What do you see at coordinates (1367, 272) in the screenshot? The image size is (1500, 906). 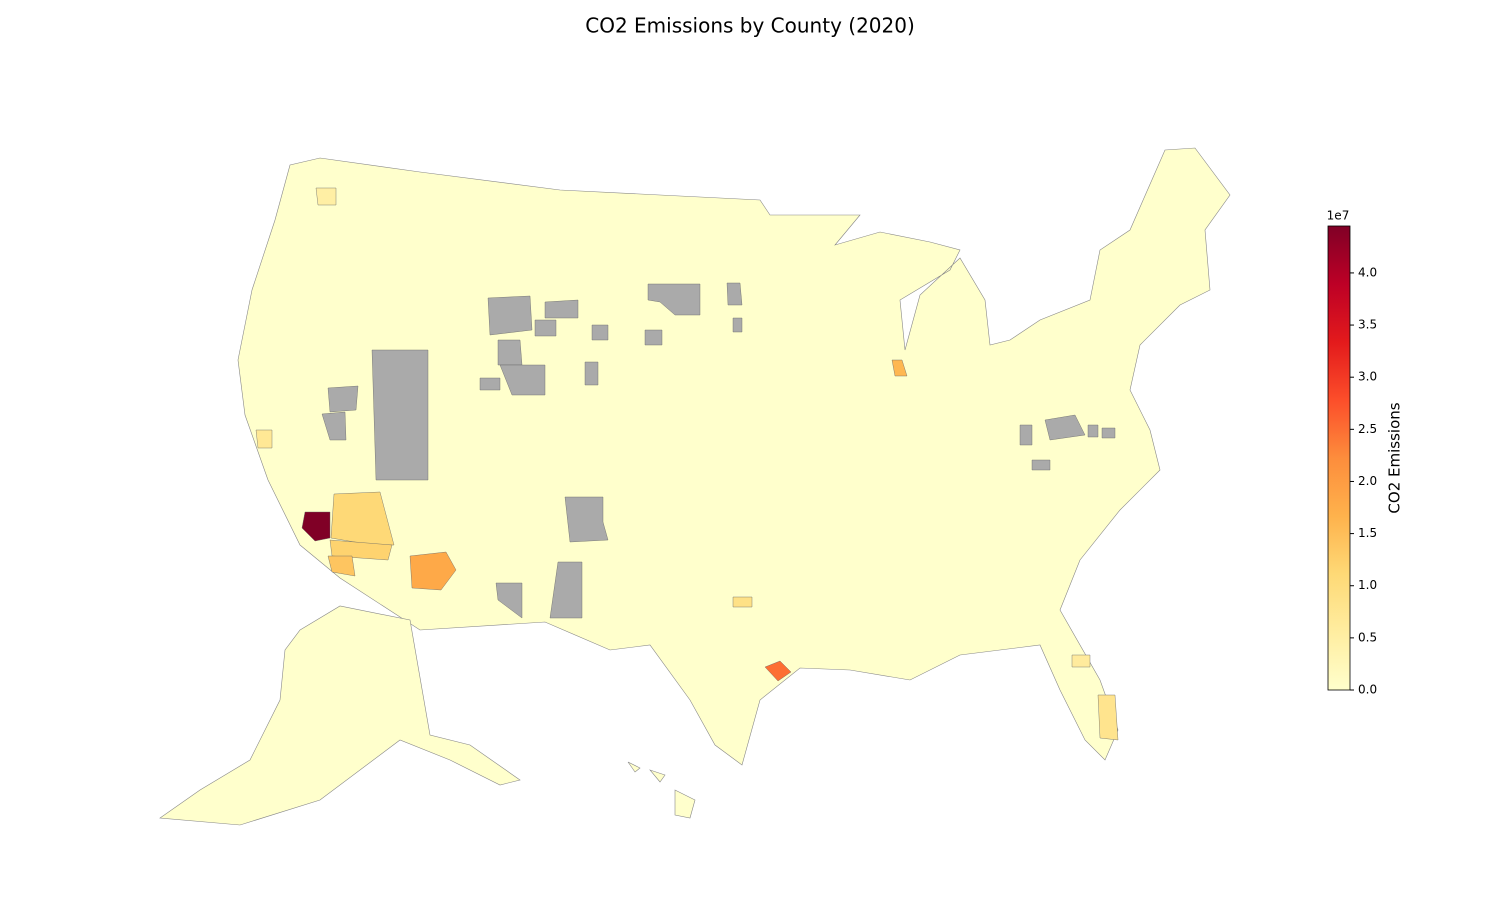 I see `colorbar-tick-label: 4.0` at bounding box center [1367, 272].